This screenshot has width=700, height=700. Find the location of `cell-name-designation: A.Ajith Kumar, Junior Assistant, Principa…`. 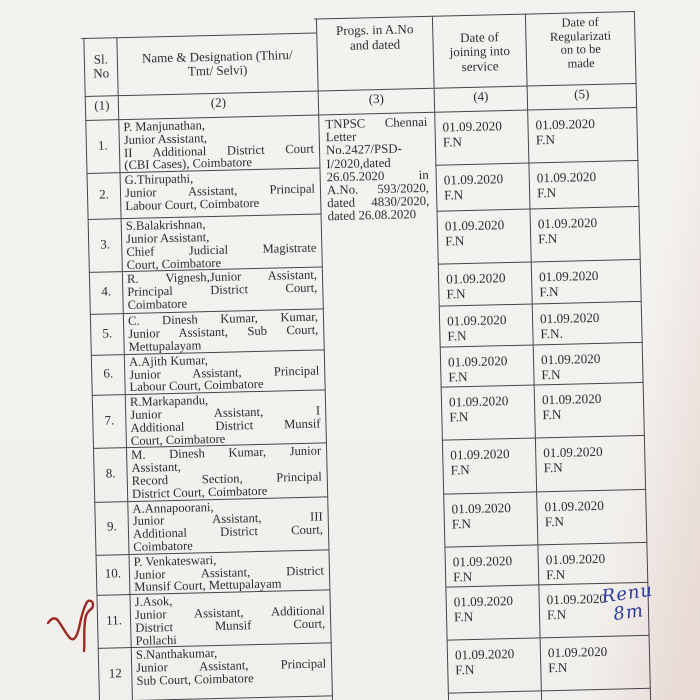

cell-name-designation: A.Ajith Kumar, Junior Assistant, Principa… is located at coordinates (225, 372).